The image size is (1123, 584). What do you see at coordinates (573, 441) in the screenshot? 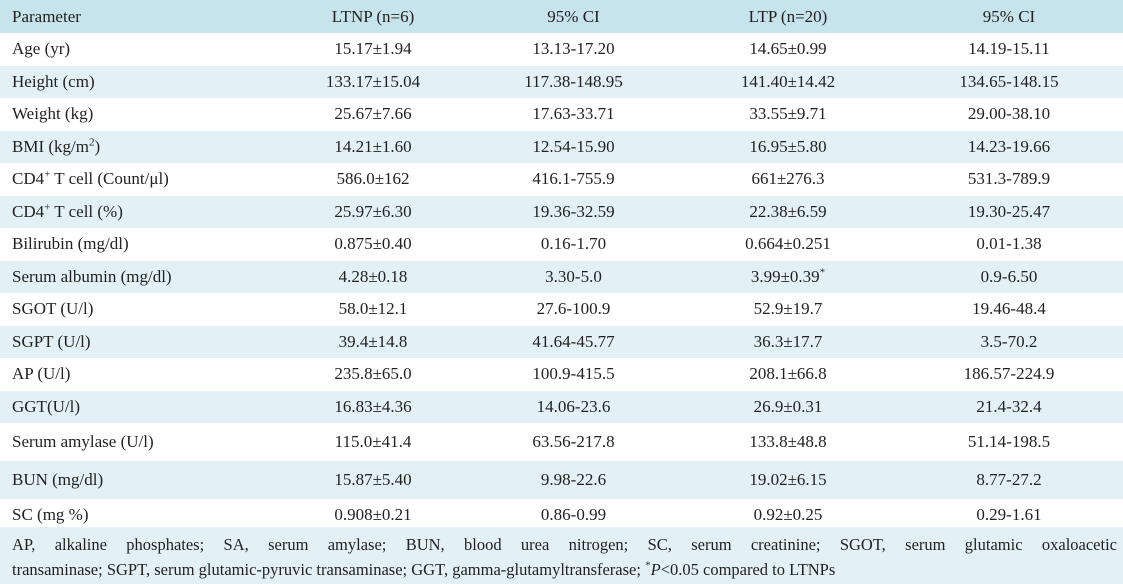
I see `cell-ci-ltnp-value: 63.56-217.8` at bounding box center [573, 441].